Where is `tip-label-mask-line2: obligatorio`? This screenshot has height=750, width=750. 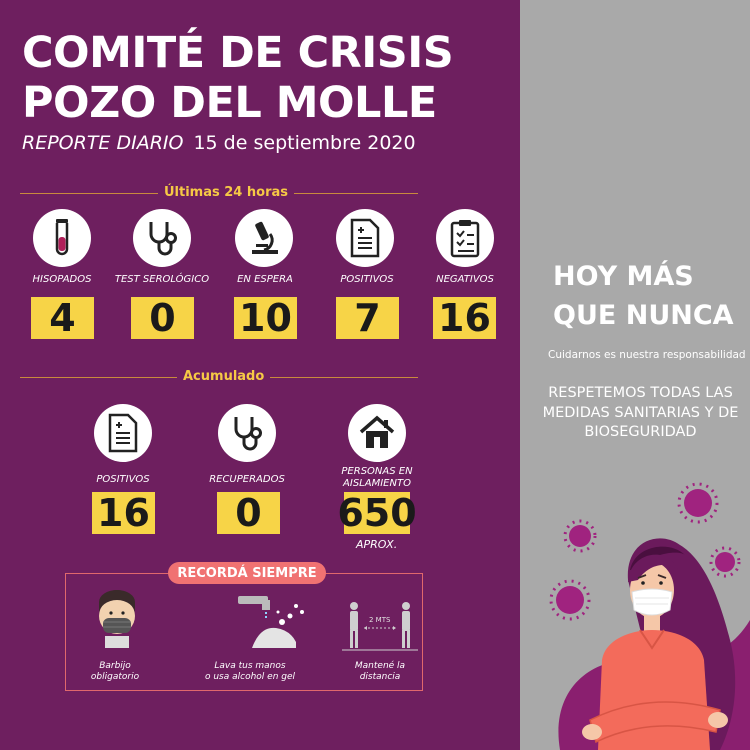 tip-label-mask-line2: obligatorio is located at coordinates (115, 677).